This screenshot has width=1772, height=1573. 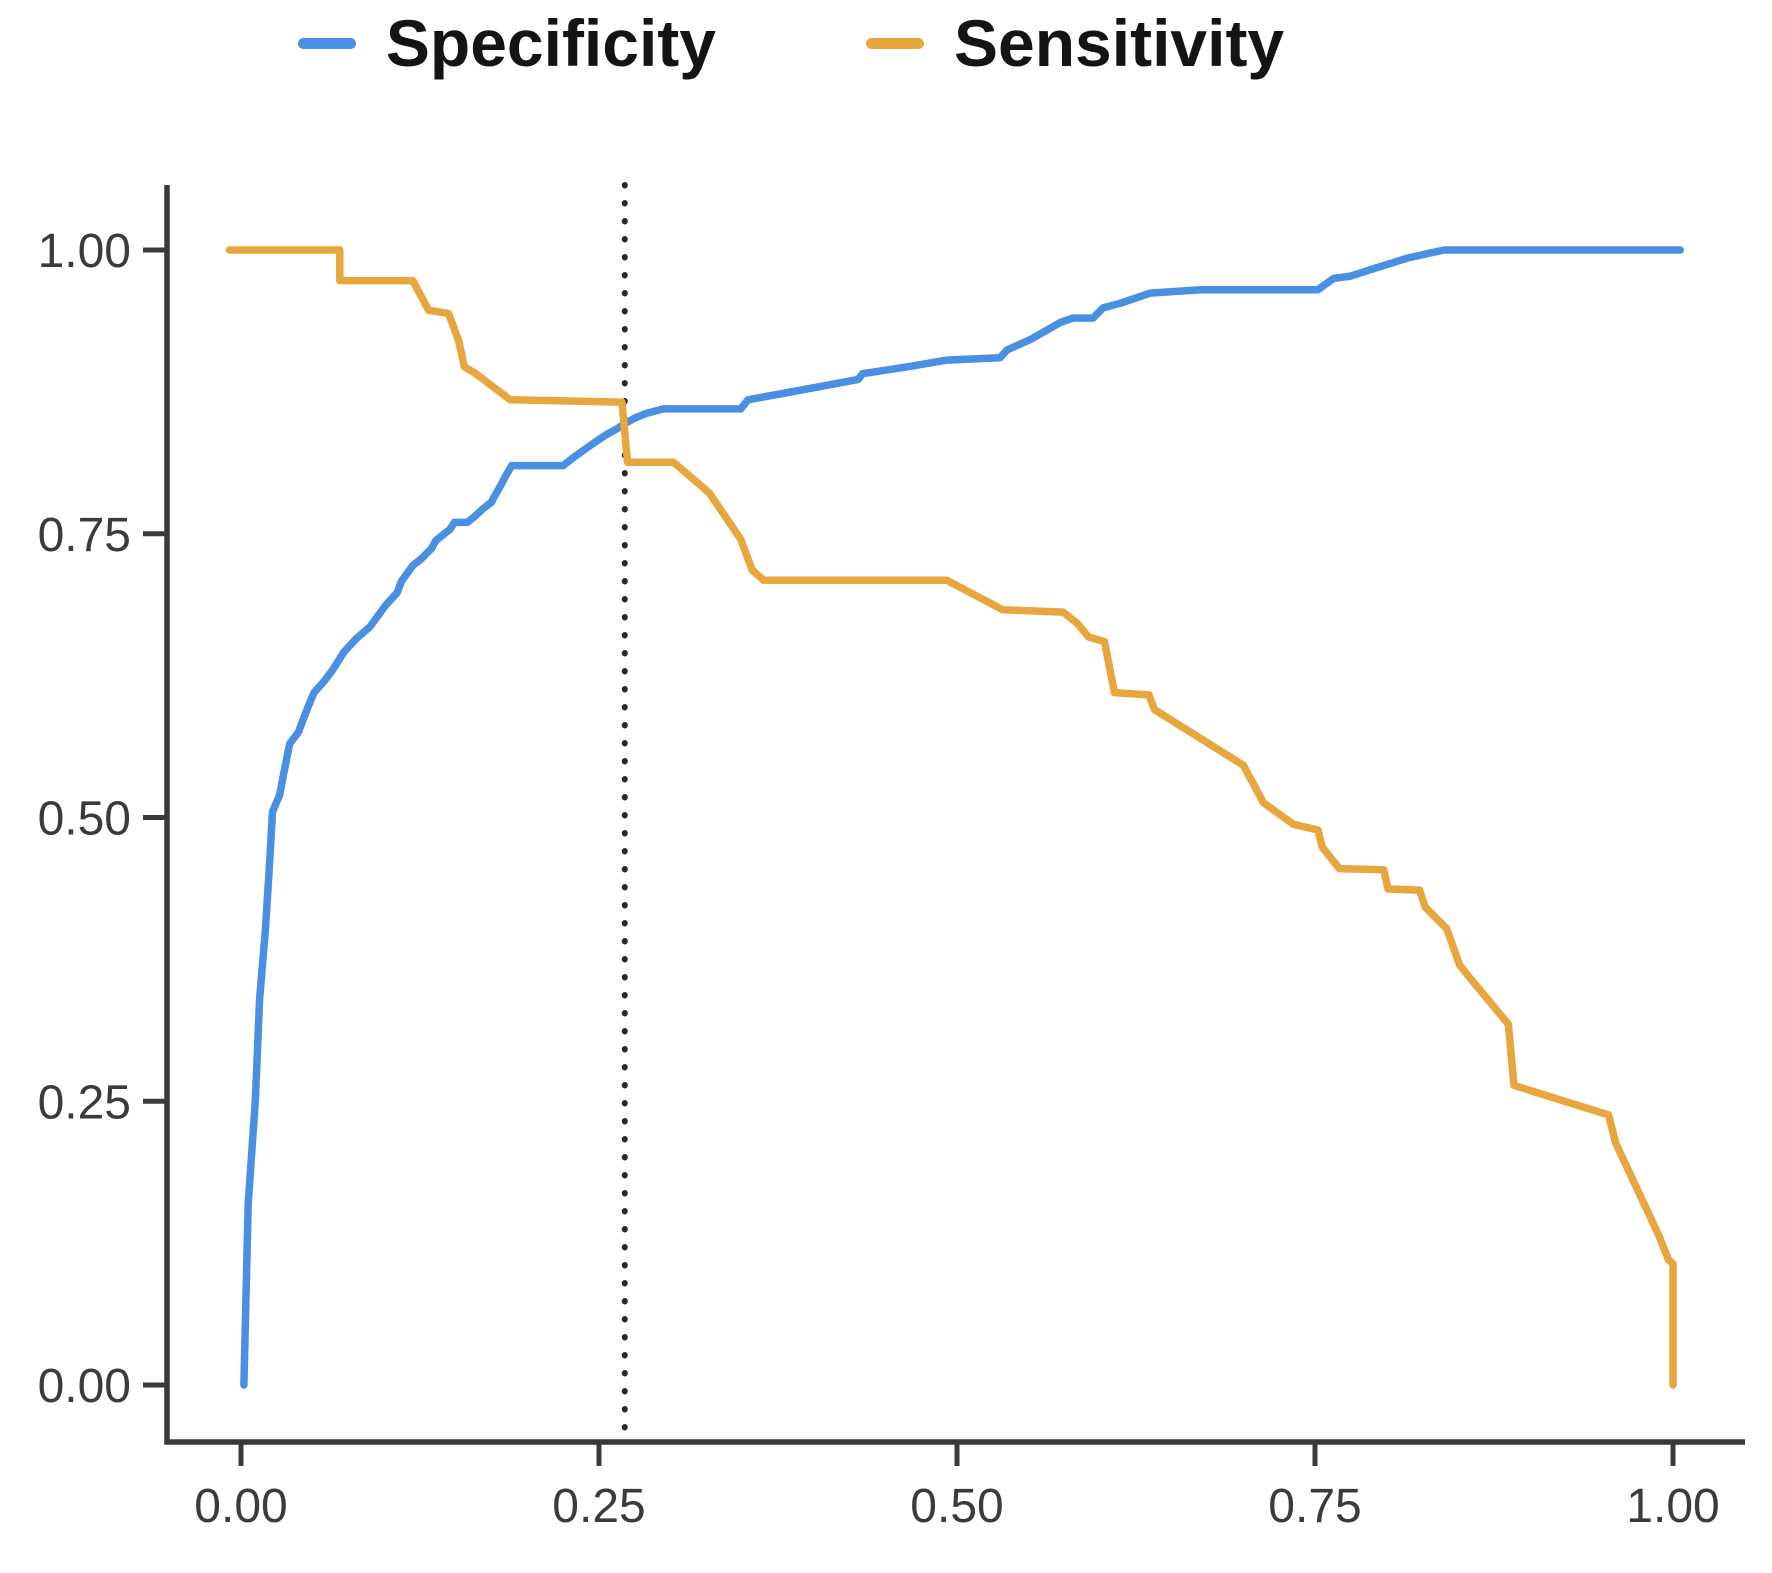 I want to click on x-tick-label: 0.00, so click(x=240, y=1506).